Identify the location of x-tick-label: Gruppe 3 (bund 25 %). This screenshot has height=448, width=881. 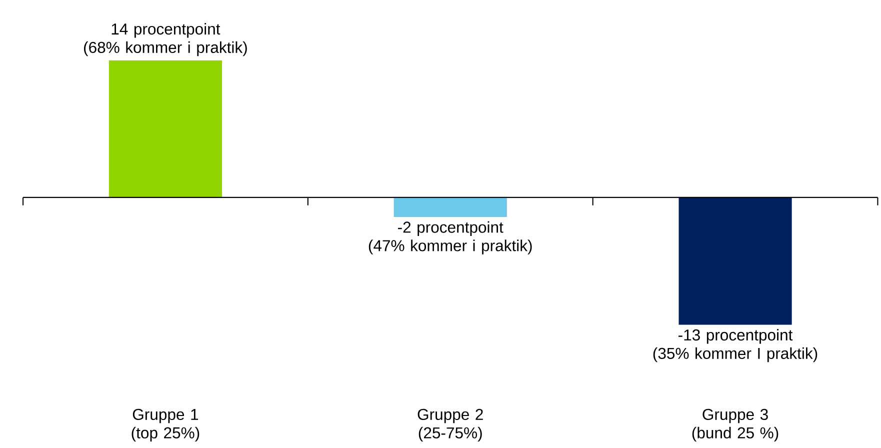
(735, 425).